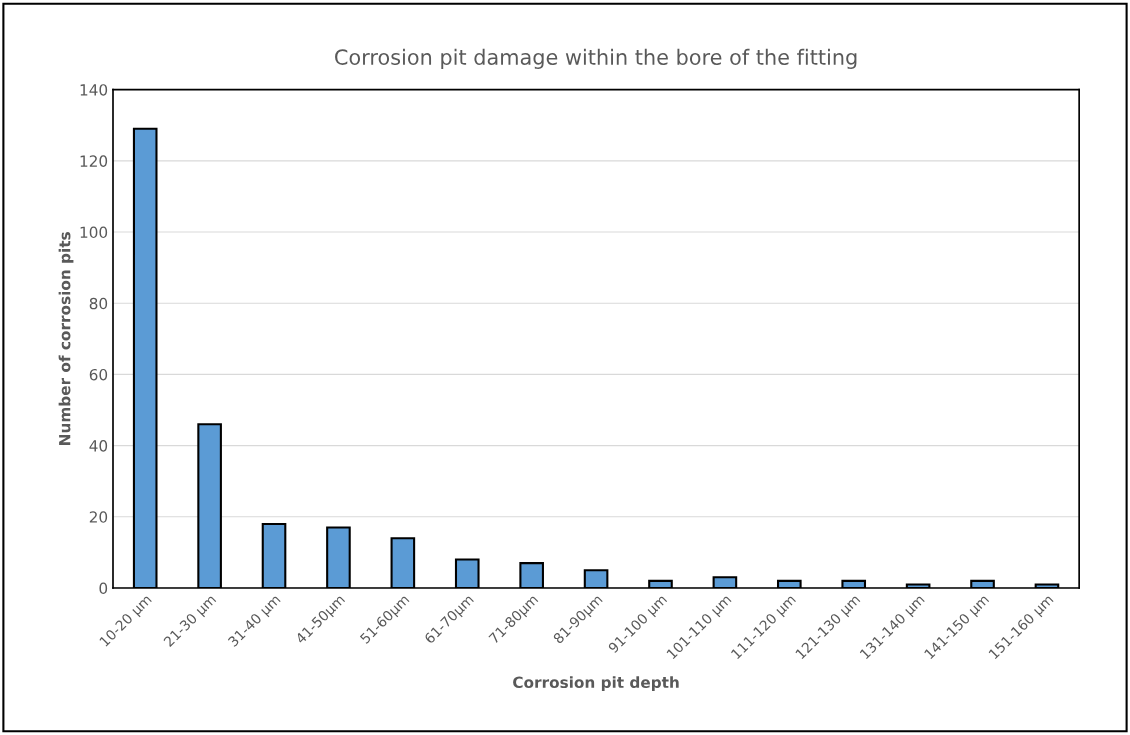 This screenshot has width=1130, height=735. Describe the element at coordinates (94, 161) in the screenshot. I see `y-tick-label: 120` at that location.